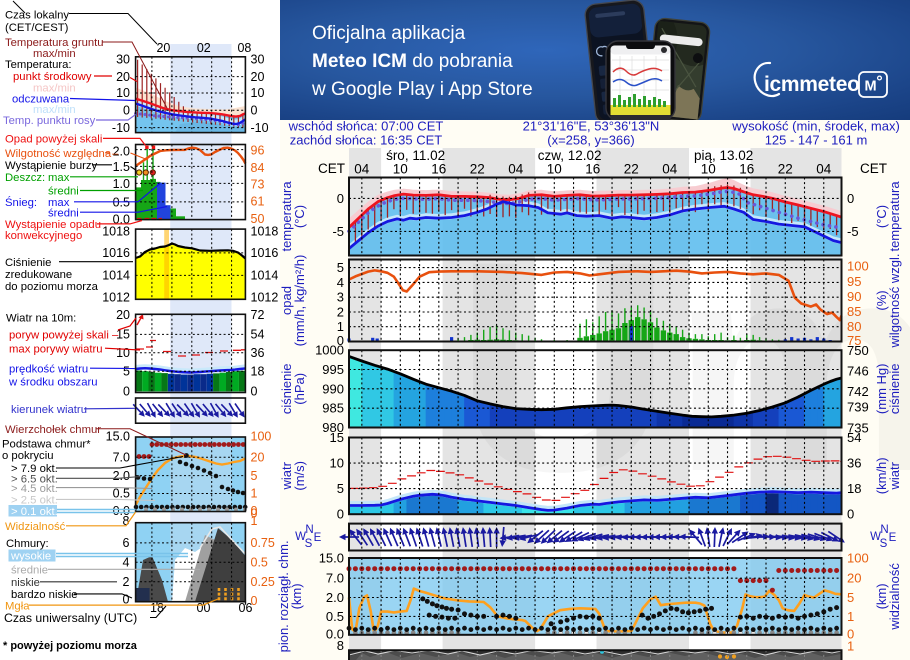 This screenshot has width=910, height=660. Describe the element at coordinates (858, 371) in the screenshot. I see `svg-text: 746` at that location.